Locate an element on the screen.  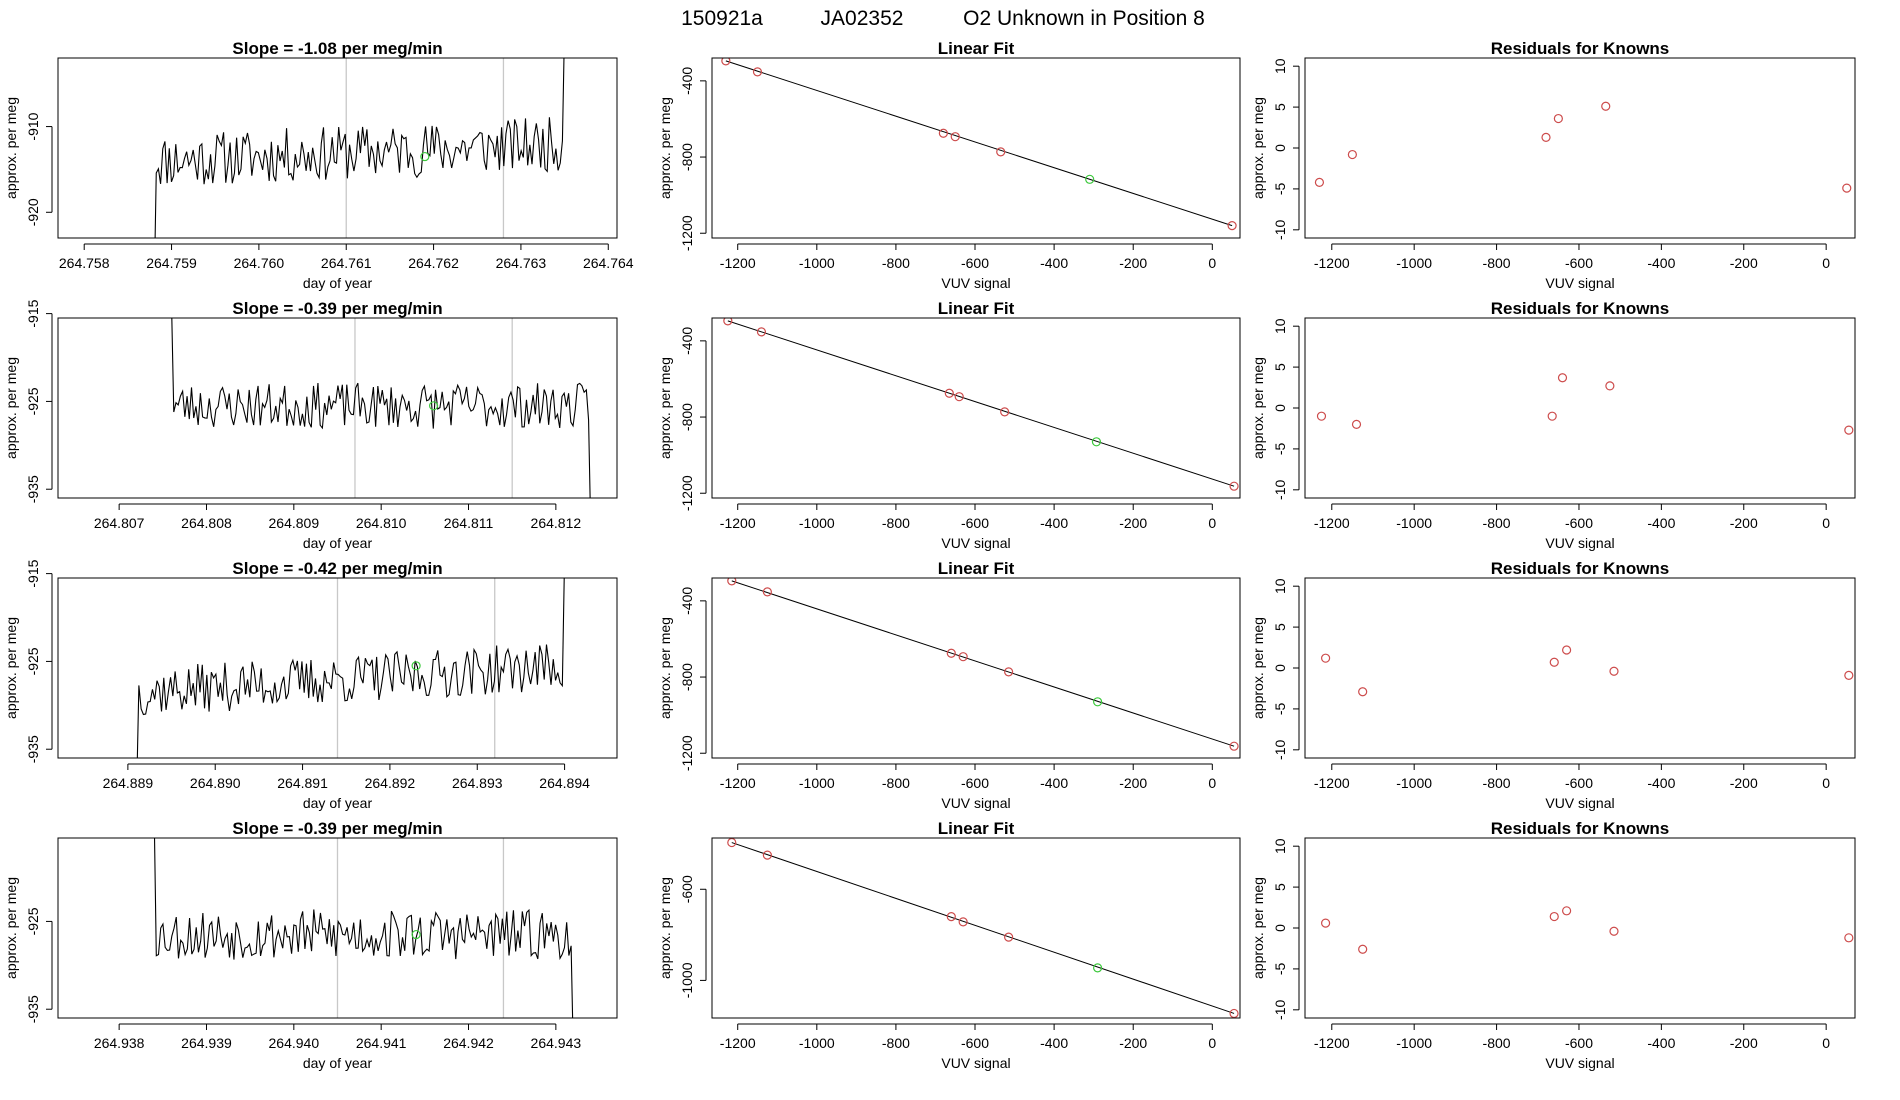
y-tick-label: -5 is located at coordinates (1280, 968).